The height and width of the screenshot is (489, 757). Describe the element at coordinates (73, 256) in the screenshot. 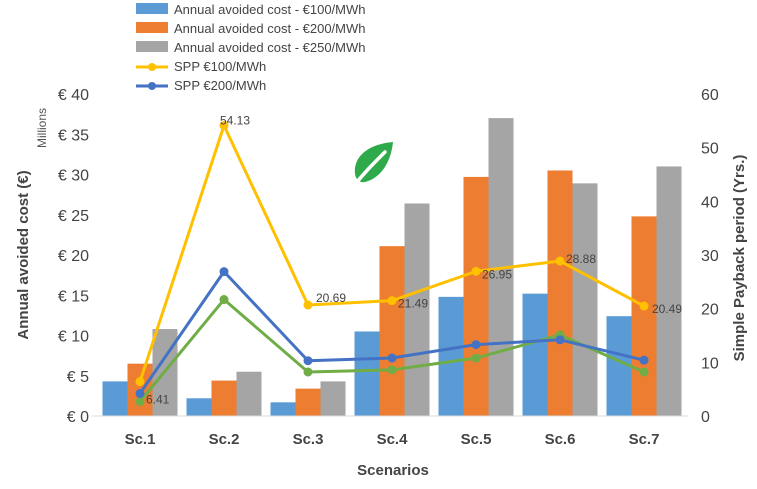

I see `y-tick-label: € 20` at that location.